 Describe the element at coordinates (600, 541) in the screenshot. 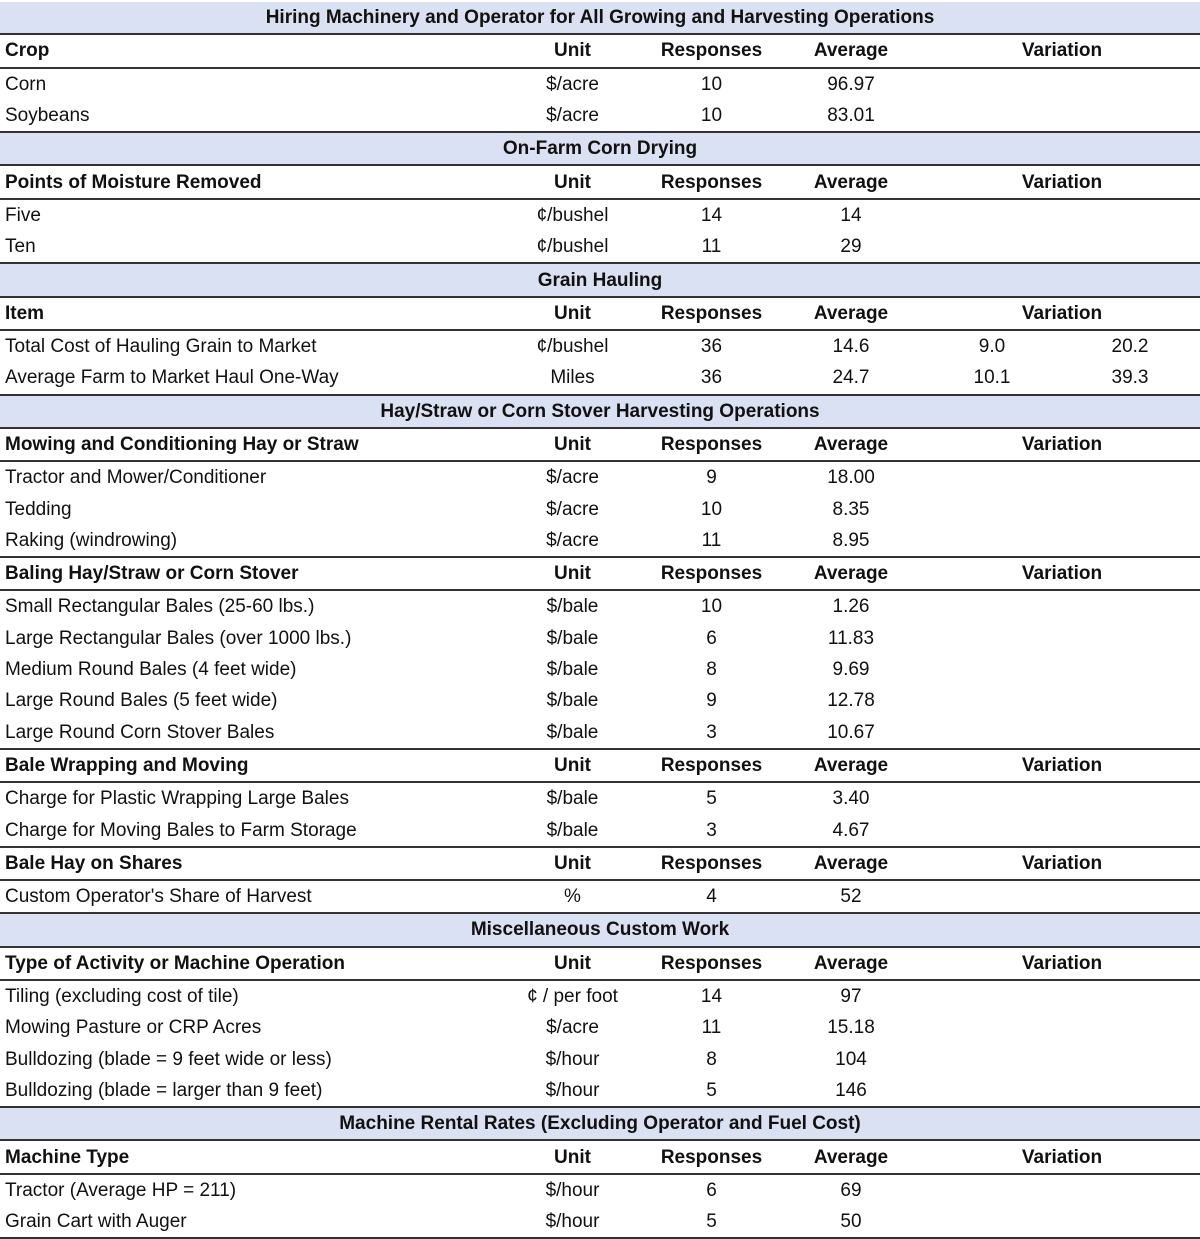

I see `table-row: Raking (windrowing) $/acre 11 8.95` at that location.